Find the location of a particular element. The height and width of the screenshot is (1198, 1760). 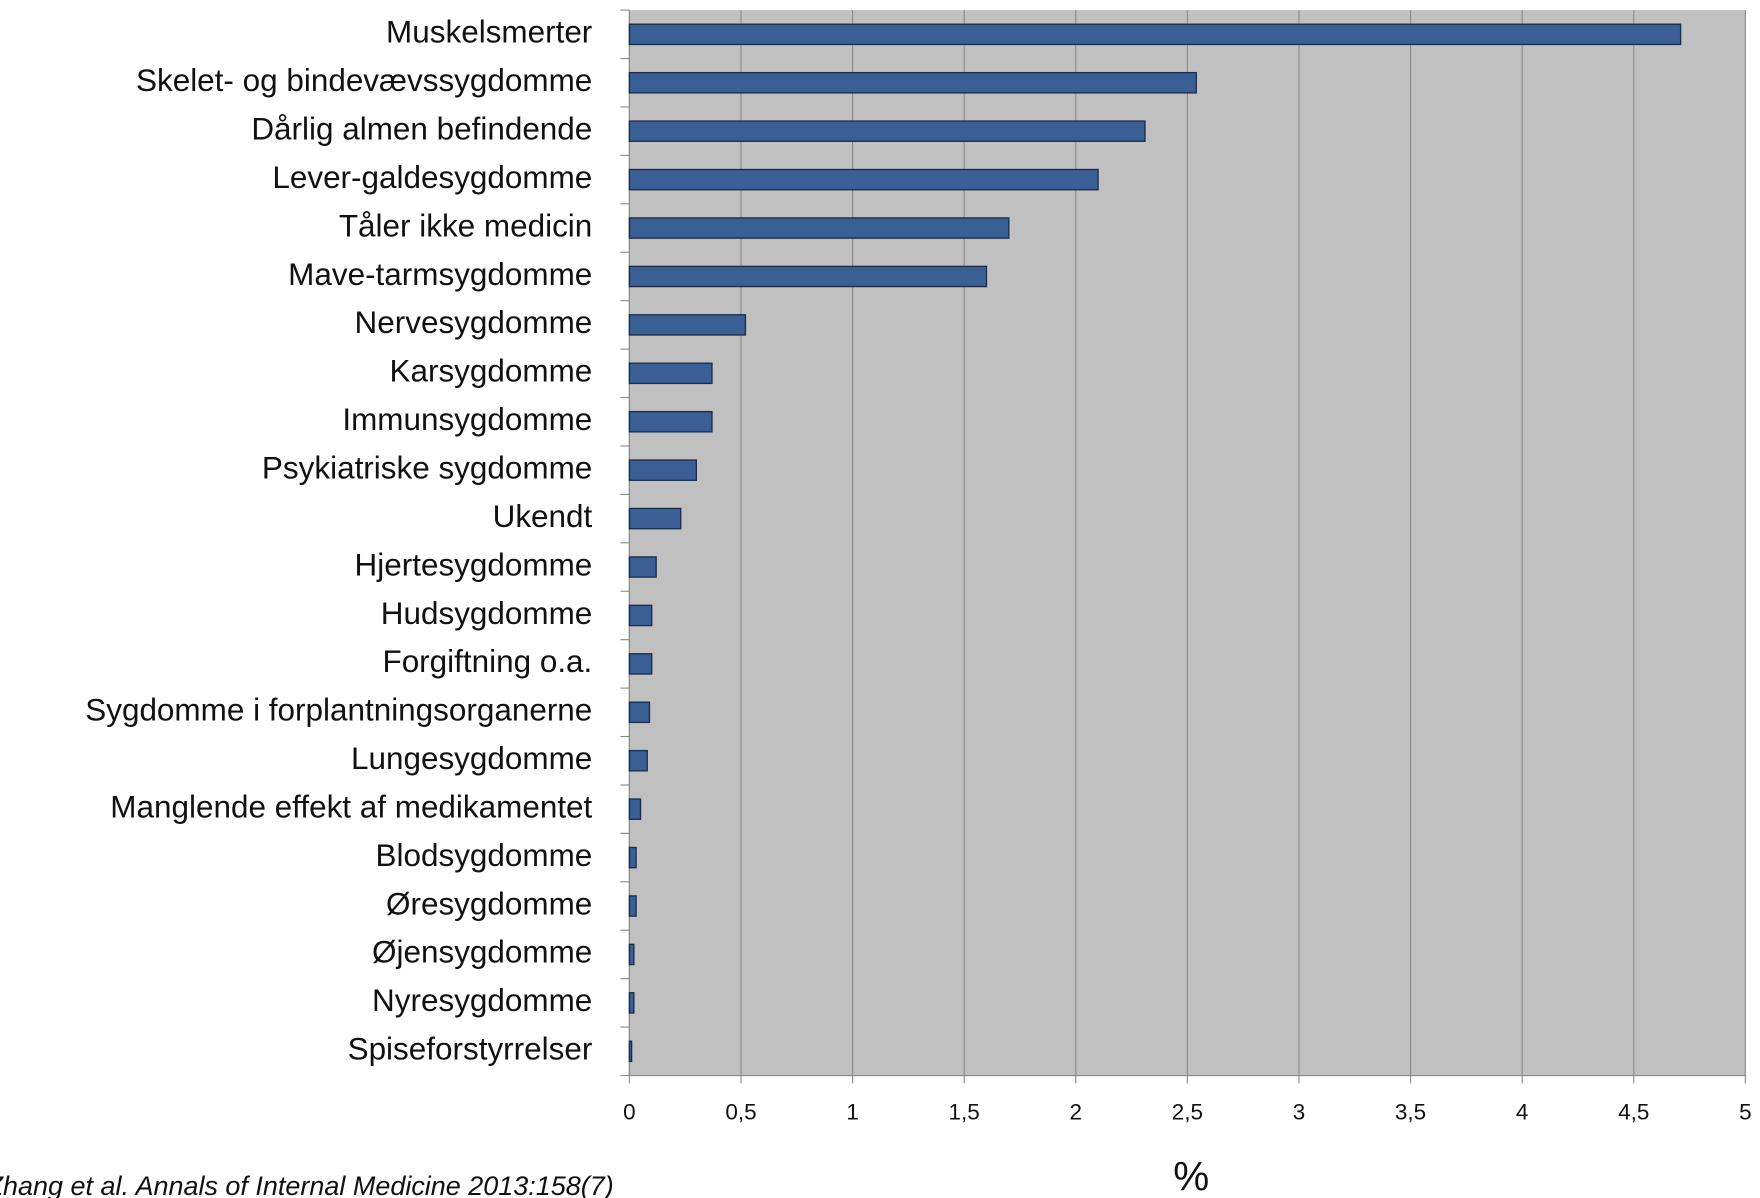

y-tick-label: Øjensygdomme is located at coordinates (482, 952).